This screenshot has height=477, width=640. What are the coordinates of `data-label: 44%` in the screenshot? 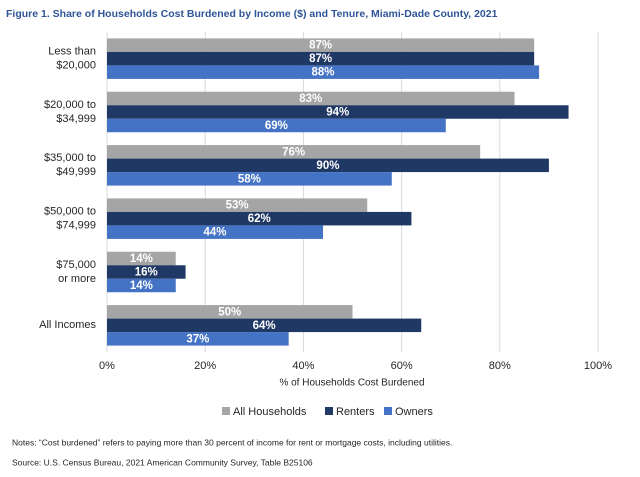 It's located at (215, 233).